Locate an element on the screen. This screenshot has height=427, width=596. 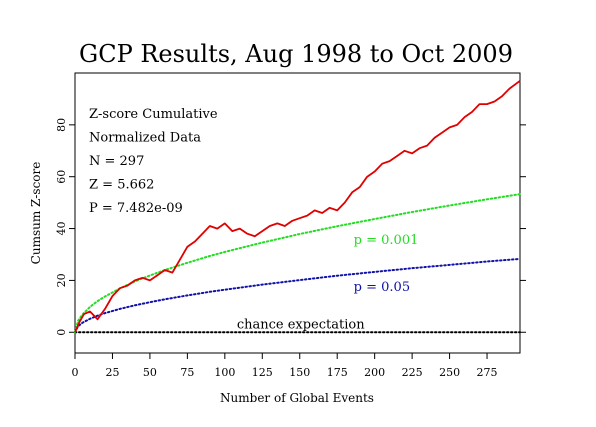
y-tick-label: 60 is located at coordinates (61, 177).